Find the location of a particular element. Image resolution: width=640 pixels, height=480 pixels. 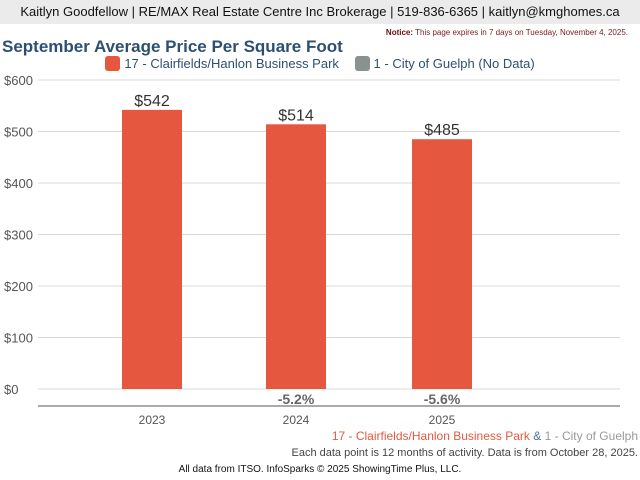

data-label: $542 is located at coordinates (152, 101).